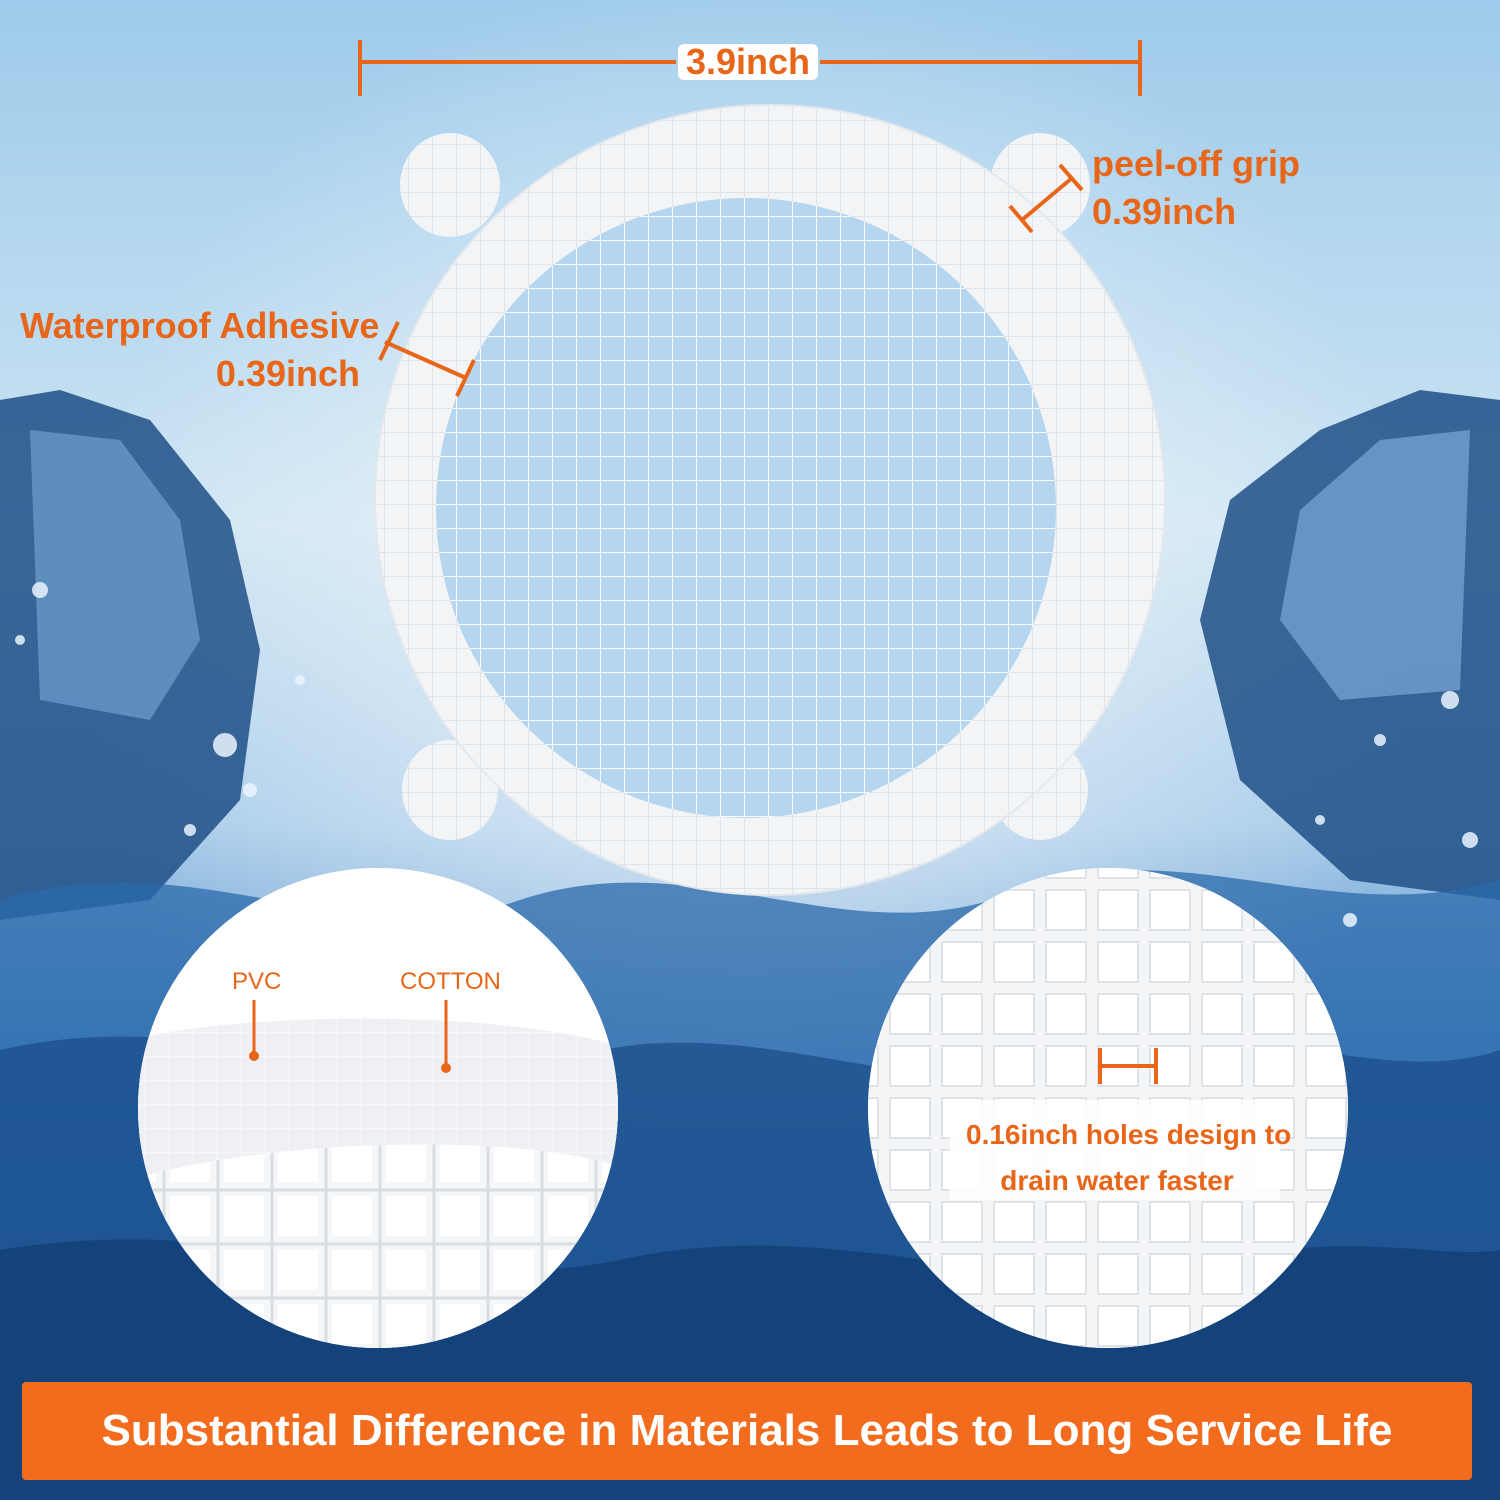 The height and width of the screenshot is (1500, 1500). I want to click on pvc-label: PVC, so click(257, 981).